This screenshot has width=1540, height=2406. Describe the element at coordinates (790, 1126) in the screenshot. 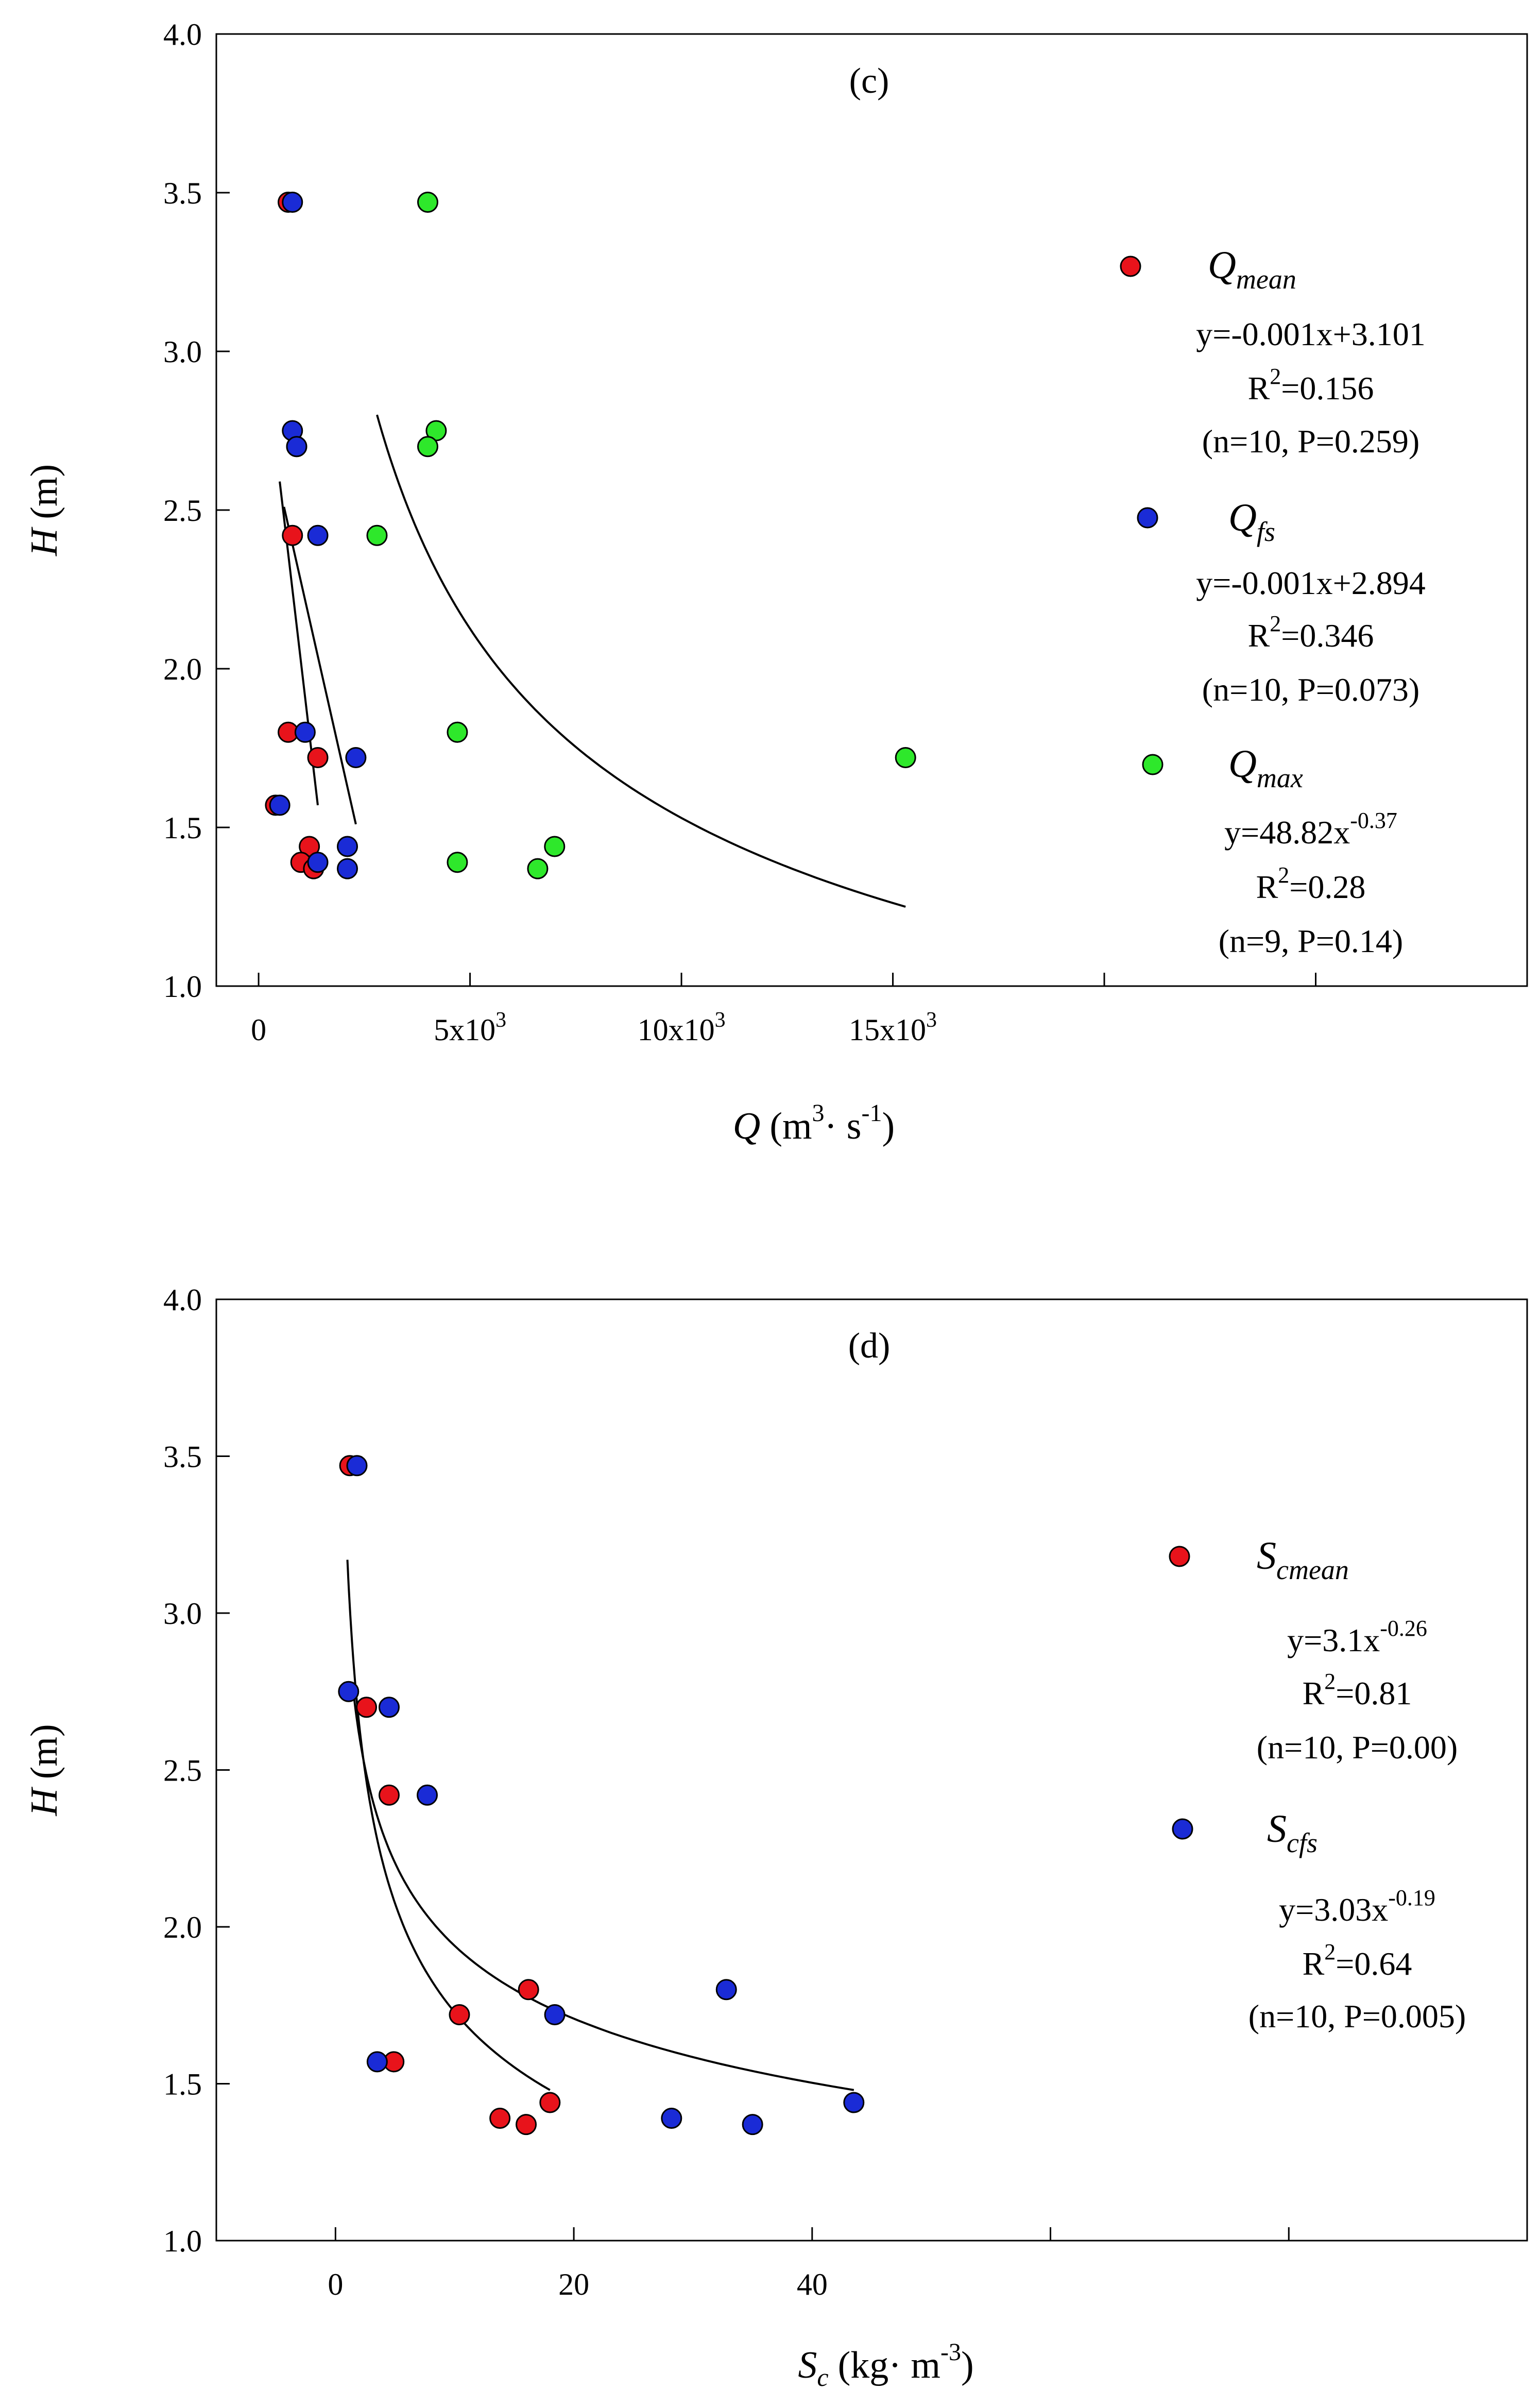

I see `x-axis-unit: (m` at that location.